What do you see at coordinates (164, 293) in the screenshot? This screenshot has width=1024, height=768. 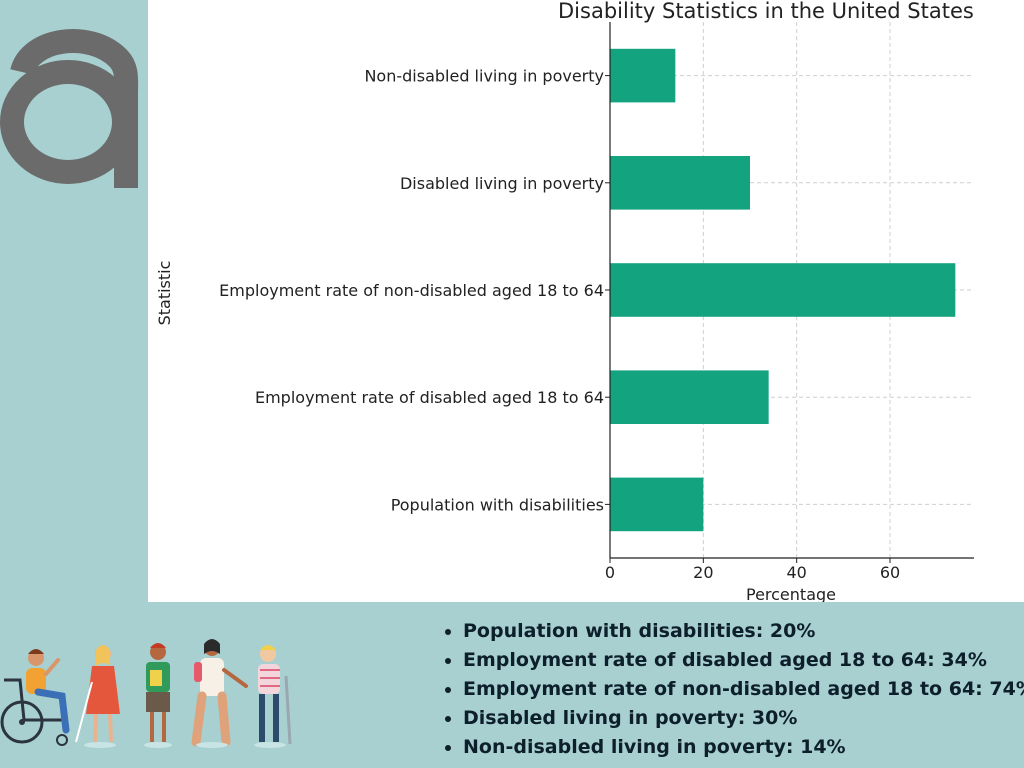 I see `y-axis-label: Statistic` at bounding box center [164, 293].